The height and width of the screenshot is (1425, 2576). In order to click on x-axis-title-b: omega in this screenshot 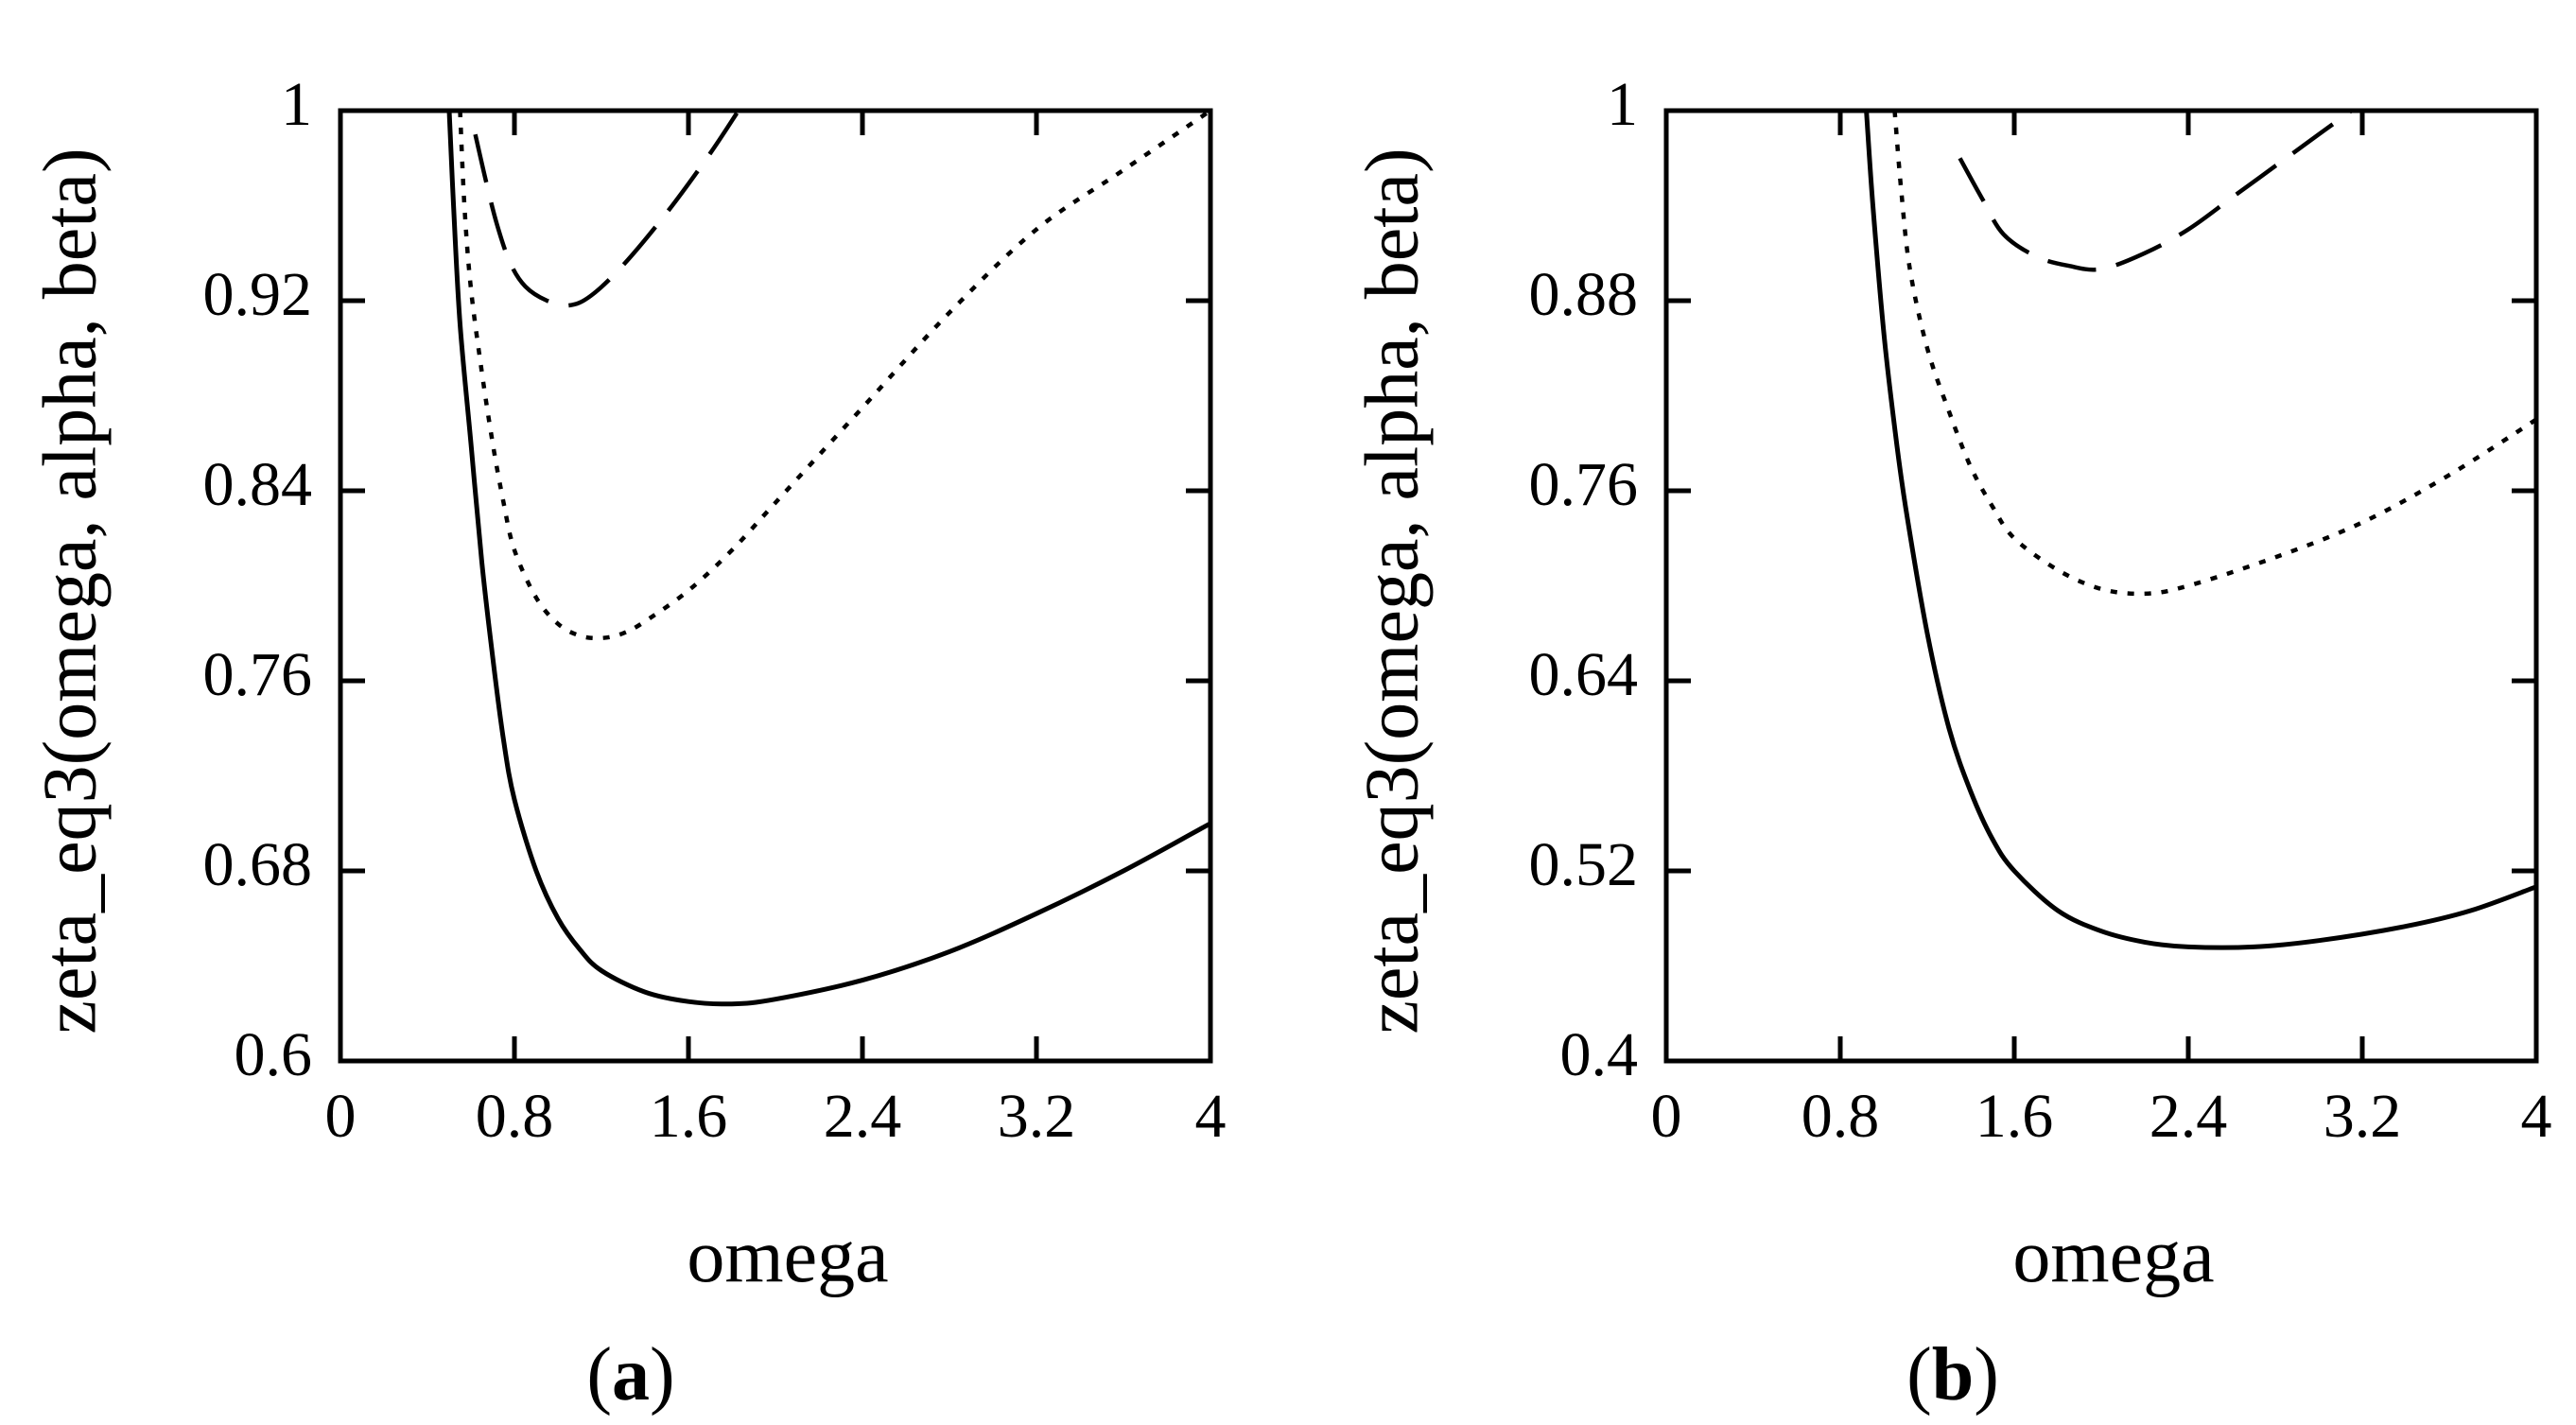, I will do `click(2113, 1256)`.